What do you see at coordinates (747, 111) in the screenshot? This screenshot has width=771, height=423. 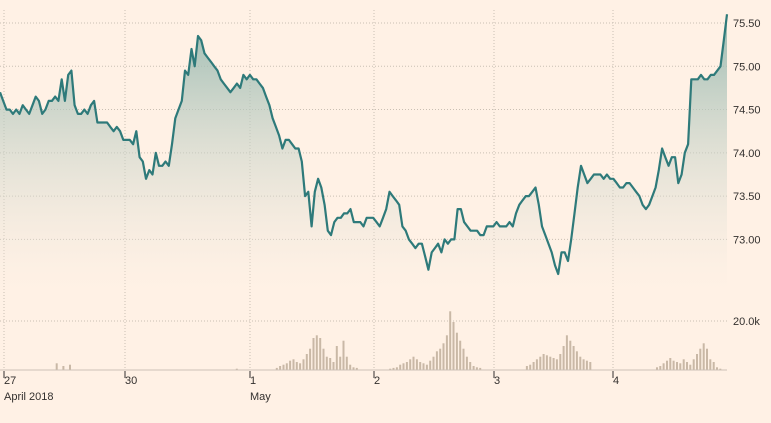 I see `price-tick-label: 74.50` at bounding box center [747, 111].